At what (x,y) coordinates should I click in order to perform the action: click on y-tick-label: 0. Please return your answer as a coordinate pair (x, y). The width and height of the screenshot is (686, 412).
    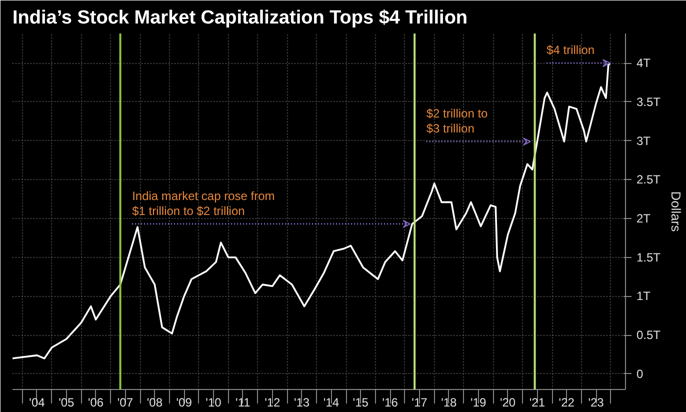
    Looking at the image, I should click on (640, 373).